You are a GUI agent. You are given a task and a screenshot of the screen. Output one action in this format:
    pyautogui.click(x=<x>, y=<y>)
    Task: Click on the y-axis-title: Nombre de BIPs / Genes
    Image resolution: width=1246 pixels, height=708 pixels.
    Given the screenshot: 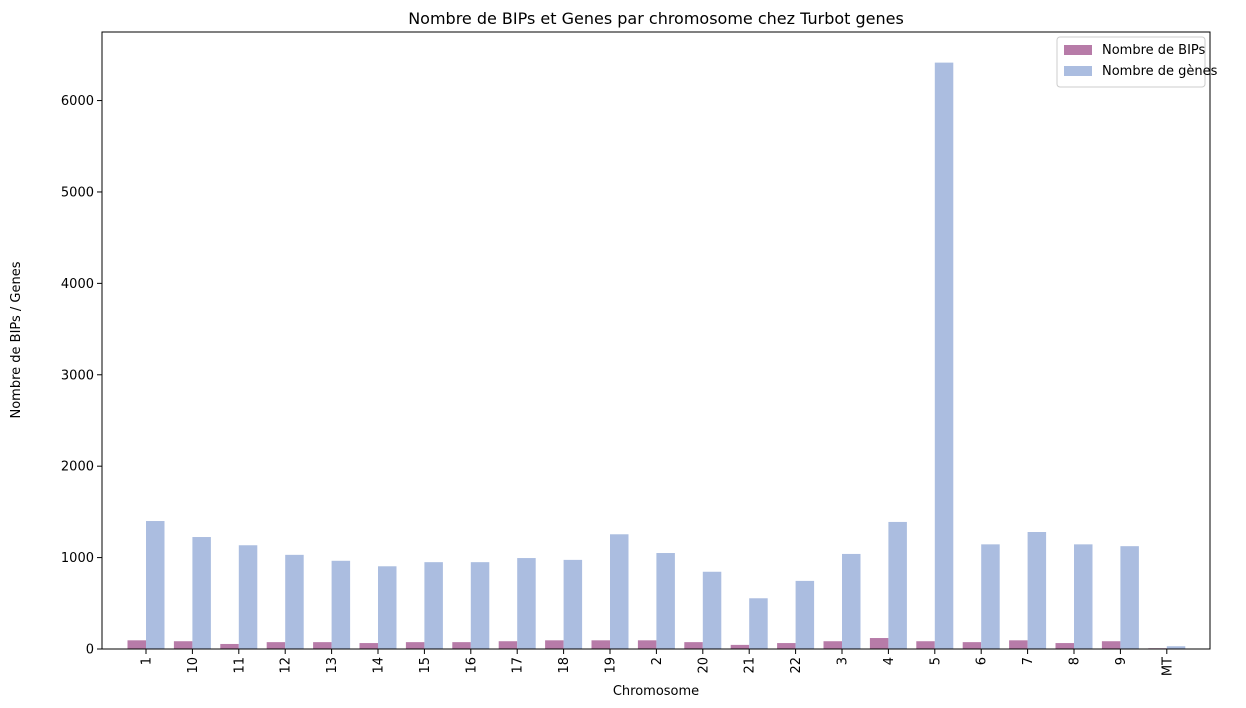 What is the action you would take?
    pyautogui.click(x=16, y=339)
    